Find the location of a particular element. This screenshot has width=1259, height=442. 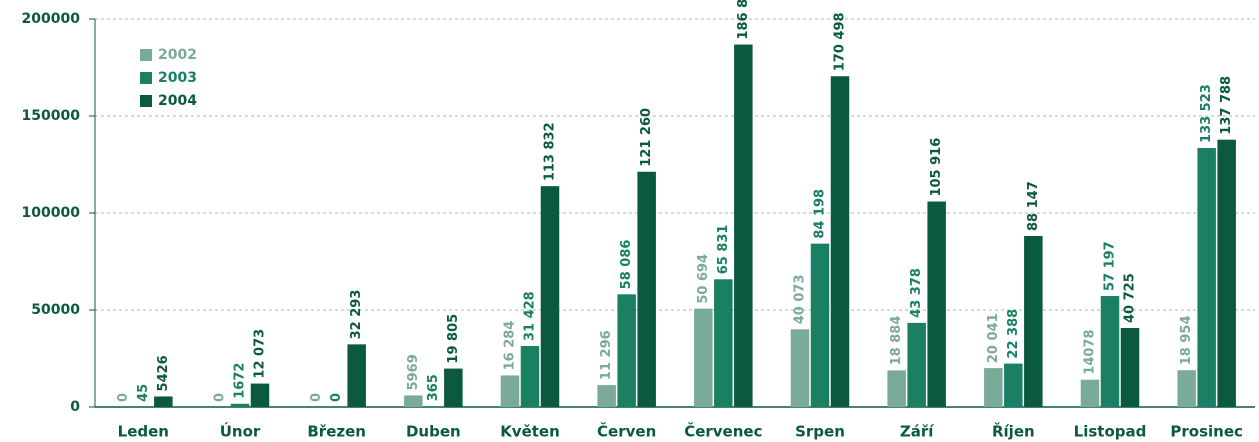

value-label: 16 284 is located at coordinates (510, 346).